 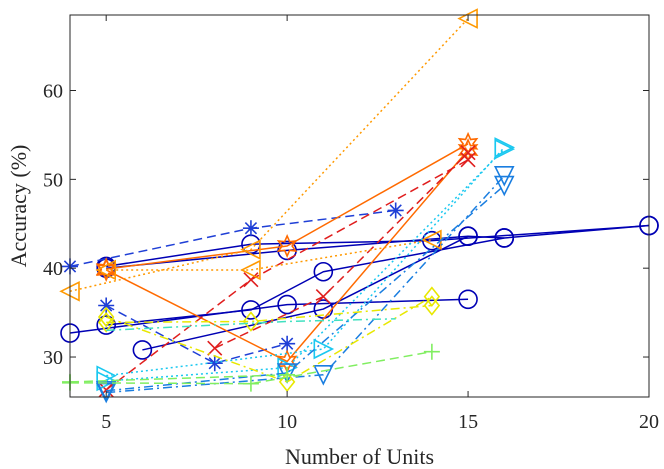 I want to click on x-tick-label: 5, so click(x=106, y=422).